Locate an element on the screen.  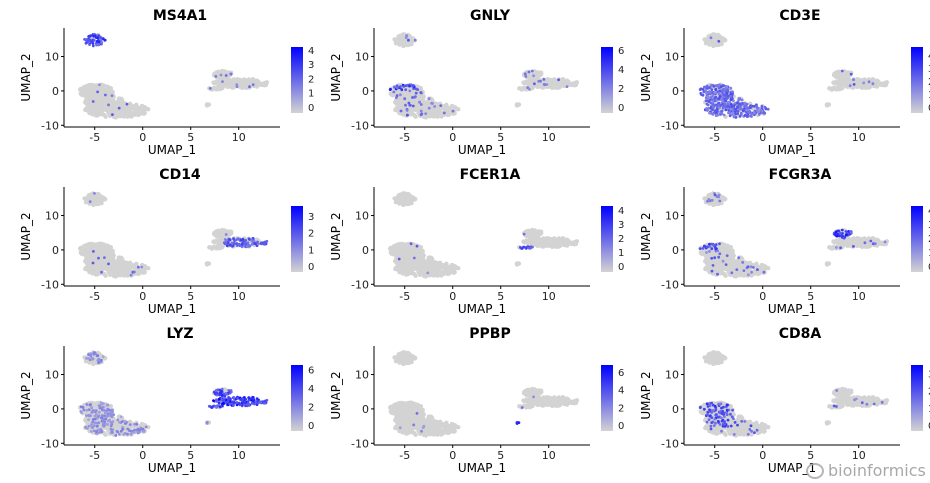
x-tick-label: 10 is located at coordinates (859, 137).